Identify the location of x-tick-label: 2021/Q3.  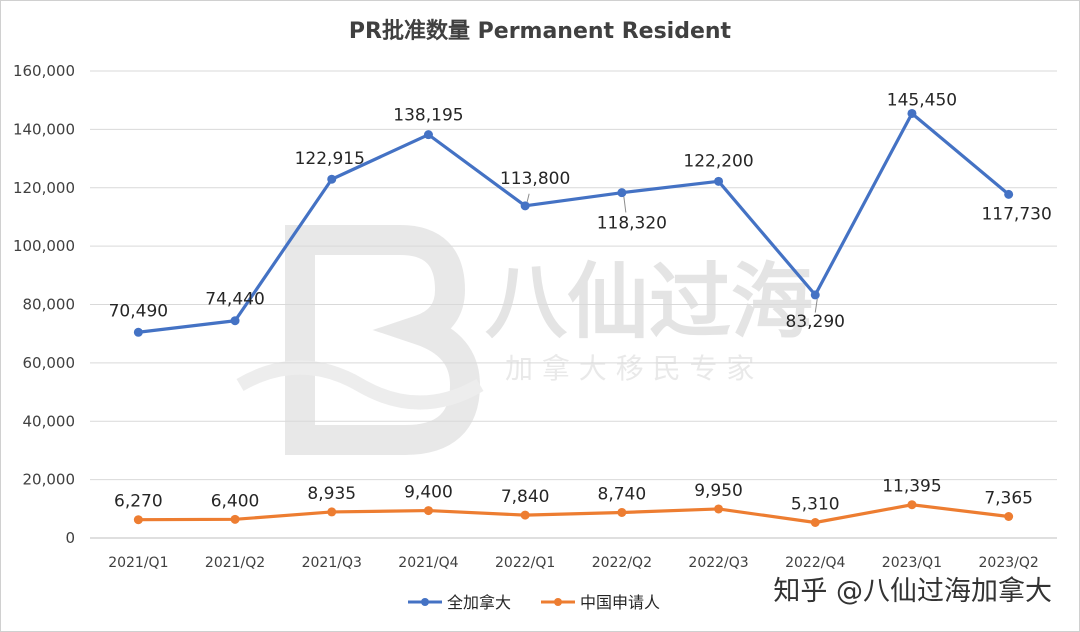
(332, 563).